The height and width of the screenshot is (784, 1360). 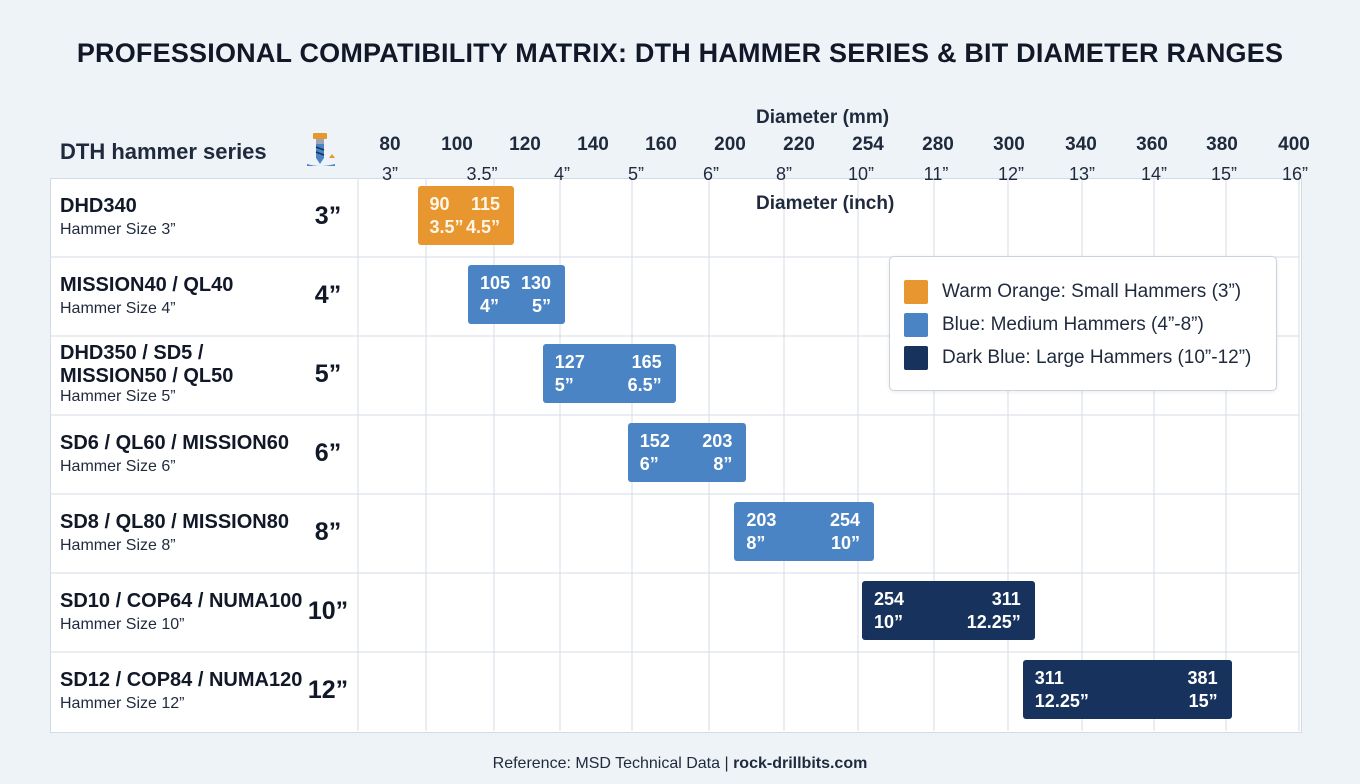 I want to click on bar-min-mm-label: 311, so click(x=1049, y=678).